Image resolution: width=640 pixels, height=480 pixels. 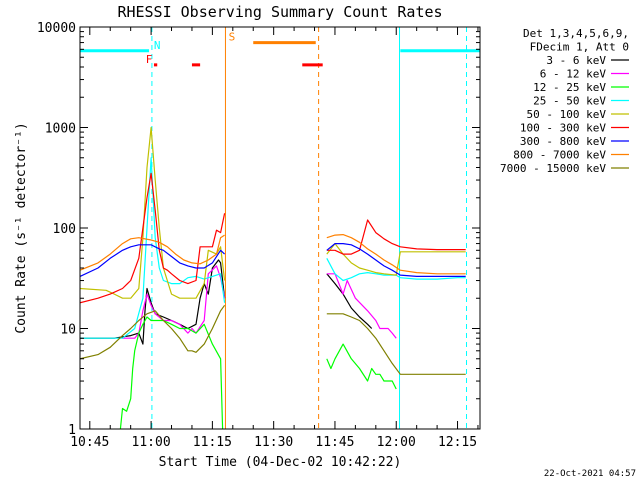 I want to click on x-tick-label: 11:30, so click(x=273, y=442).